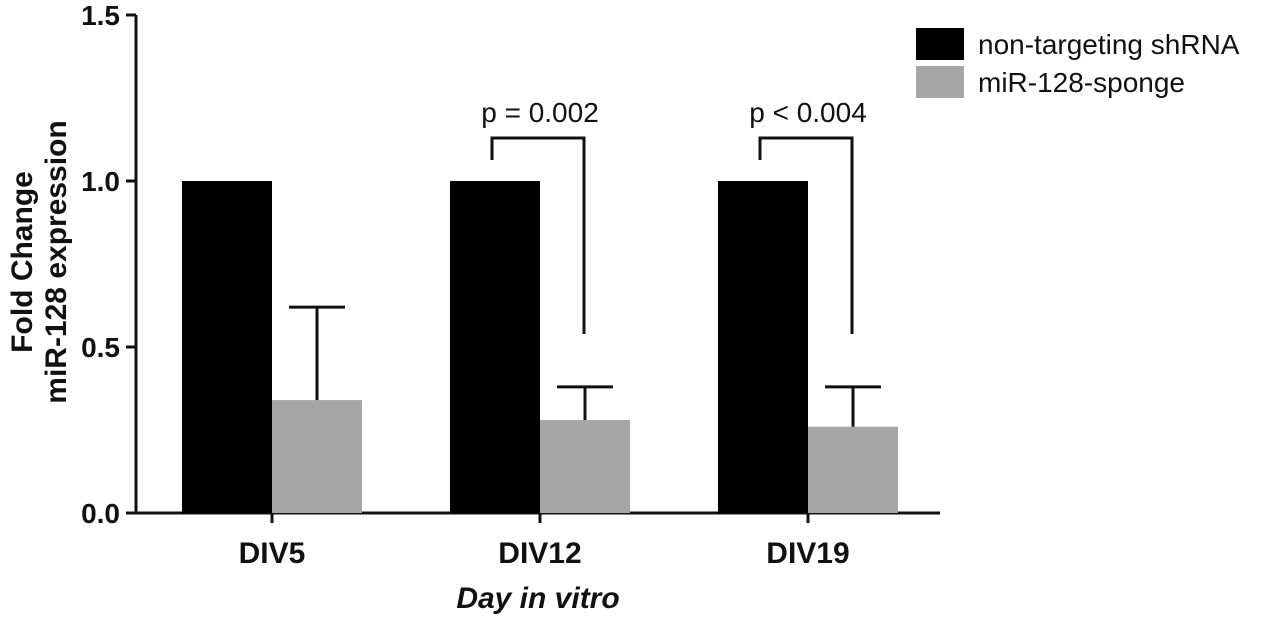 The height and width of the screenshot is (619, 1280). I want to click on p-value-label: p < 0.004, so click(808, 112).